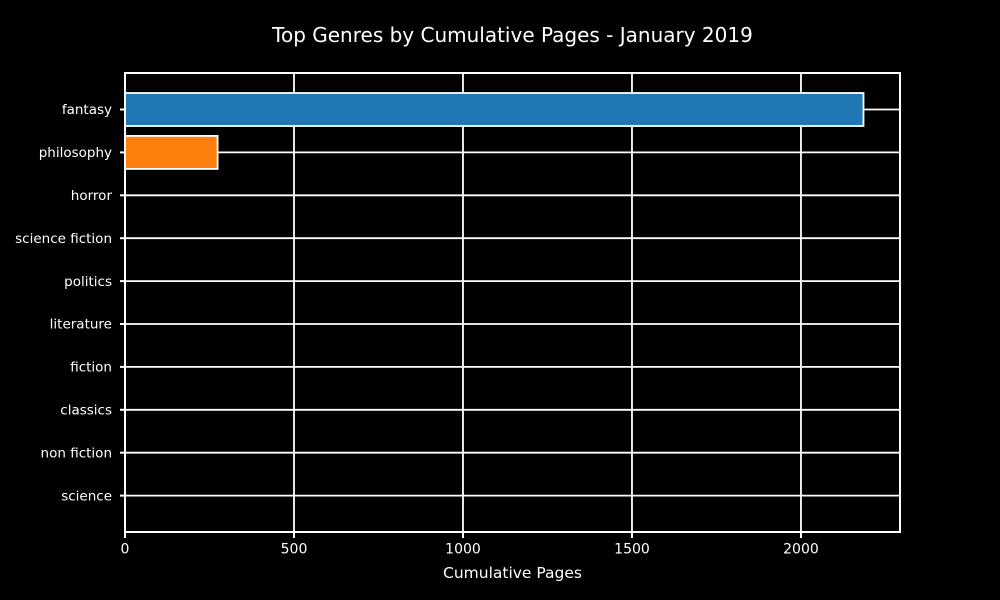 The image size is (1000, 600). I want to click on x-tick-label-2000: 2000, so click(801, 550).